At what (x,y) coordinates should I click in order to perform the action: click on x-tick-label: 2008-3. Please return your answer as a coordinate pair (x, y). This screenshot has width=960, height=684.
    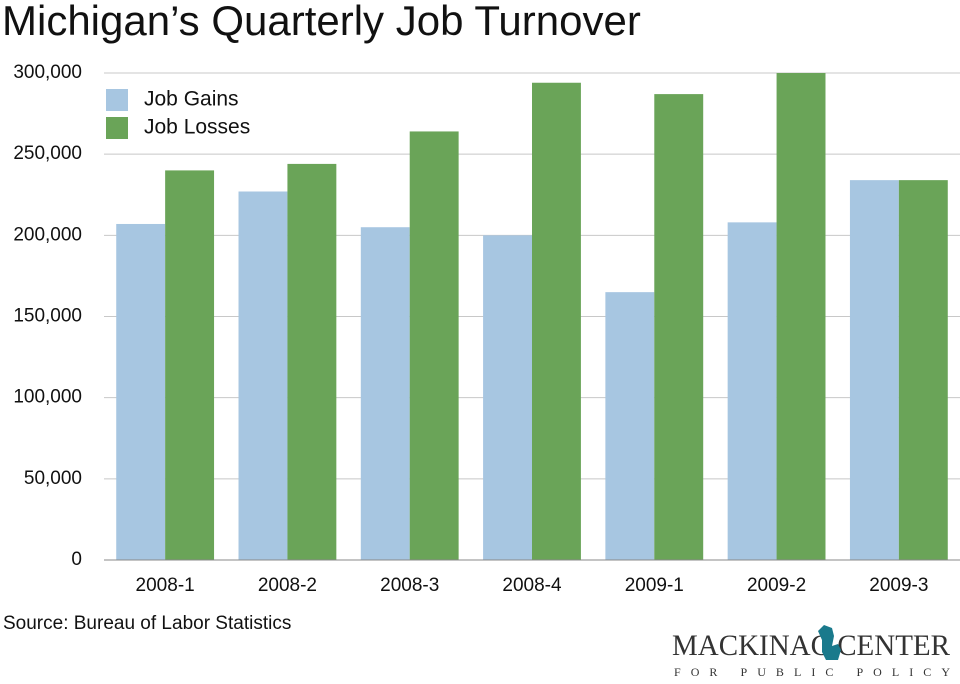
    Looking at the image, I should click on (409, 585).